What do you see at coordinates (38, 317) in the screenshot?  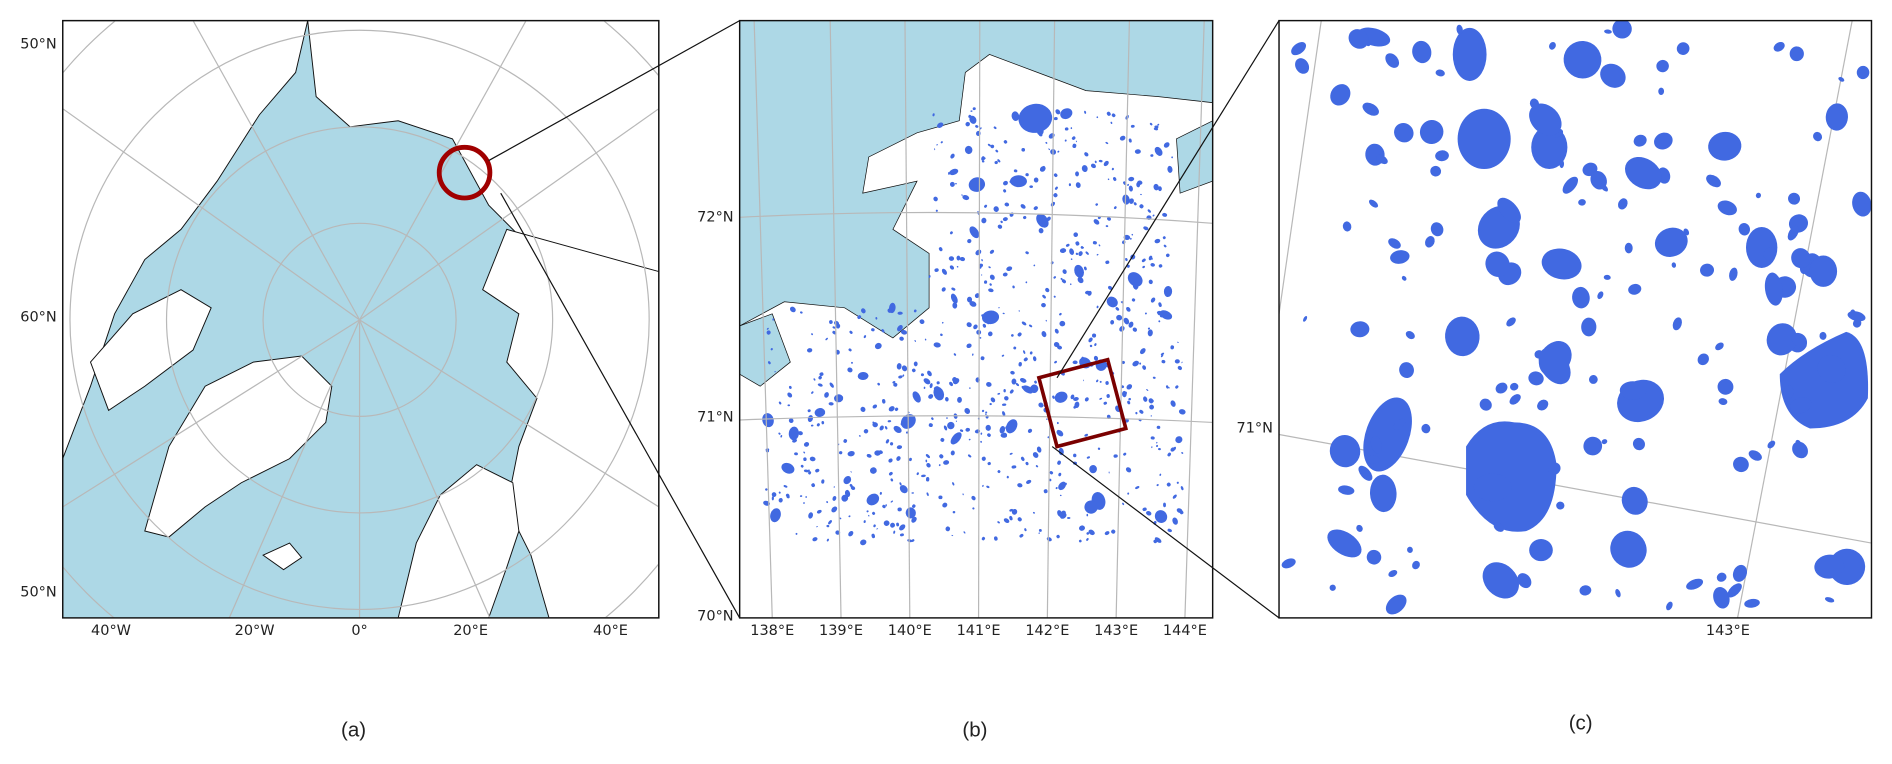 I see `lat-label: 60°N` at bounding box center [38, 317].